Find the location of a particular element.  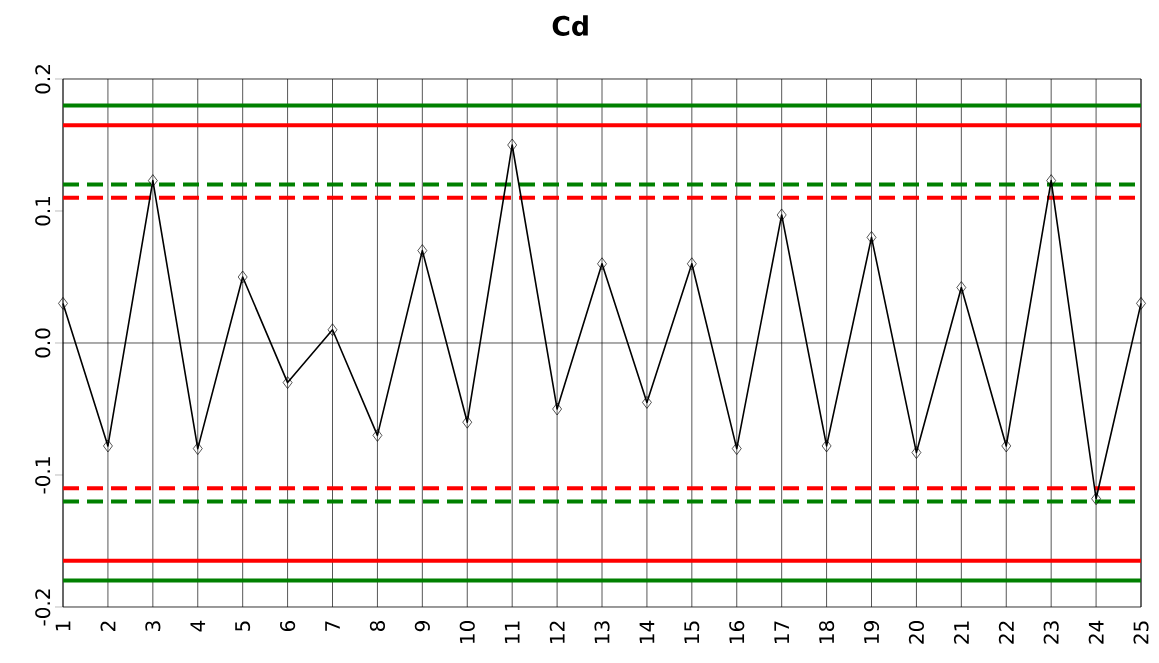

x-tick-label: 7 is located at coordinates (332, 626).